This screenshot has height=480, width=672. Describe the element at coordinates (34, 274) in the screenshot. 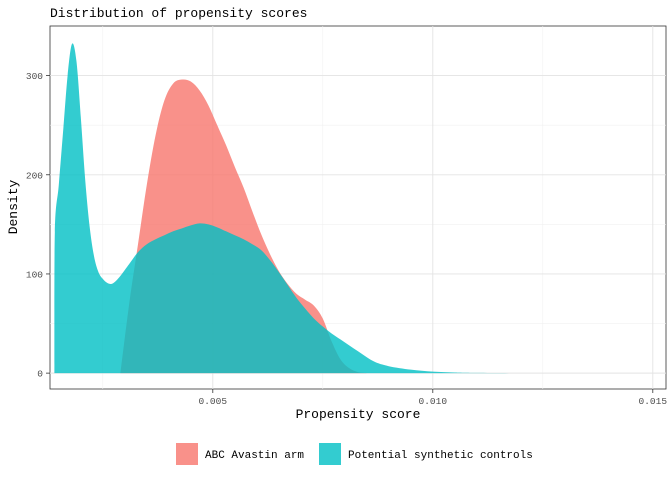

I see `y-tick-label: 100` at that location.